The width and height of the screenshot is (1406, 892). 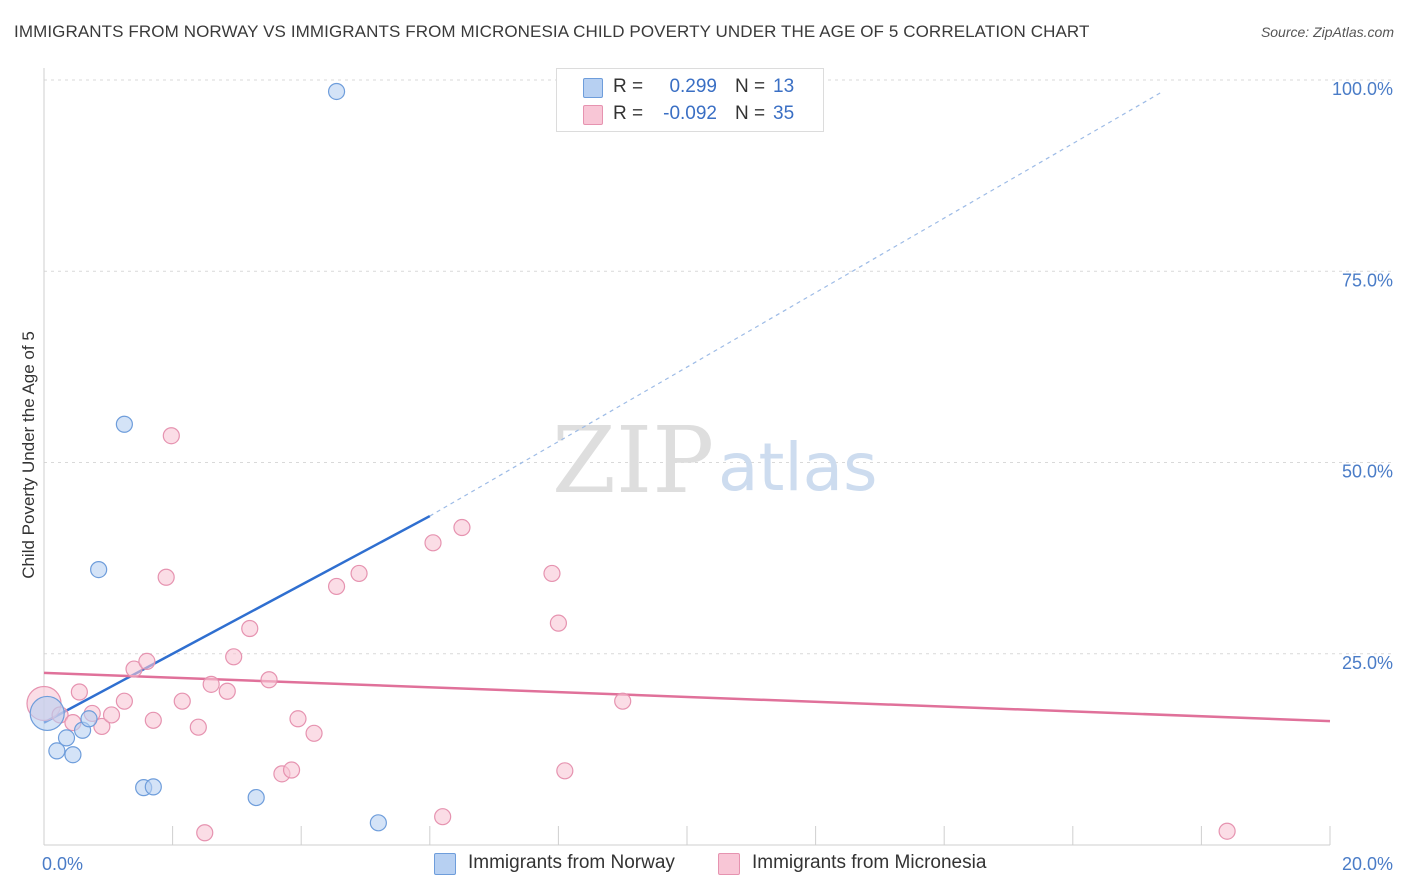 I want to click on watermark-zip: ZIP, so click(x=633, y=460).